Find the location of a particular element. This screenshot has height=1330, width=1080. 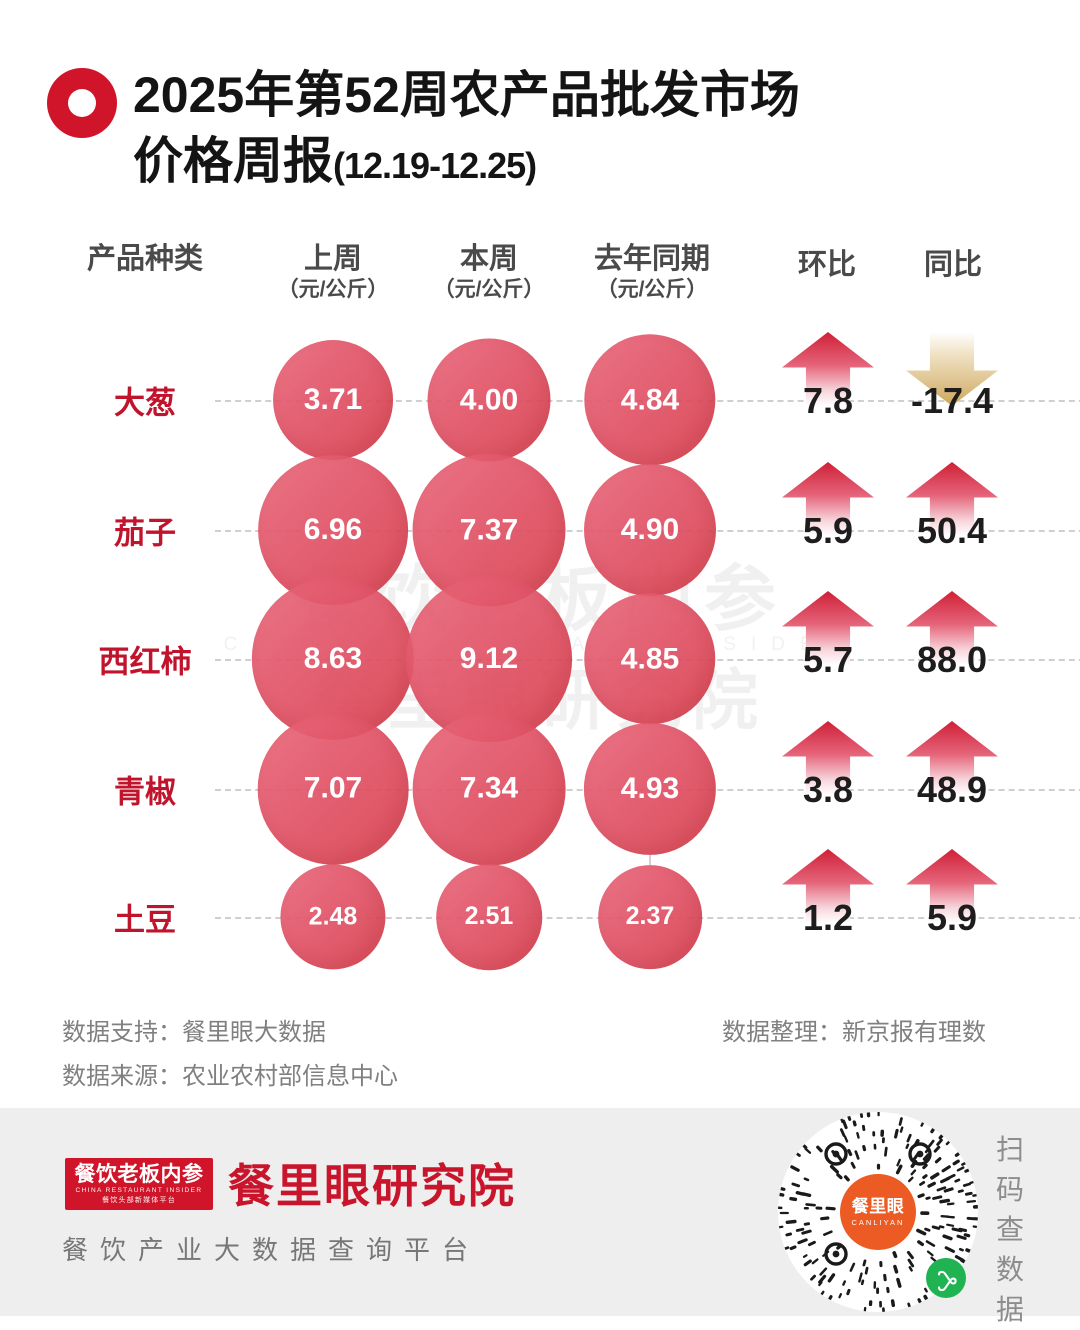

bubble-value: 4.90 is located at coordinates (650, 530).